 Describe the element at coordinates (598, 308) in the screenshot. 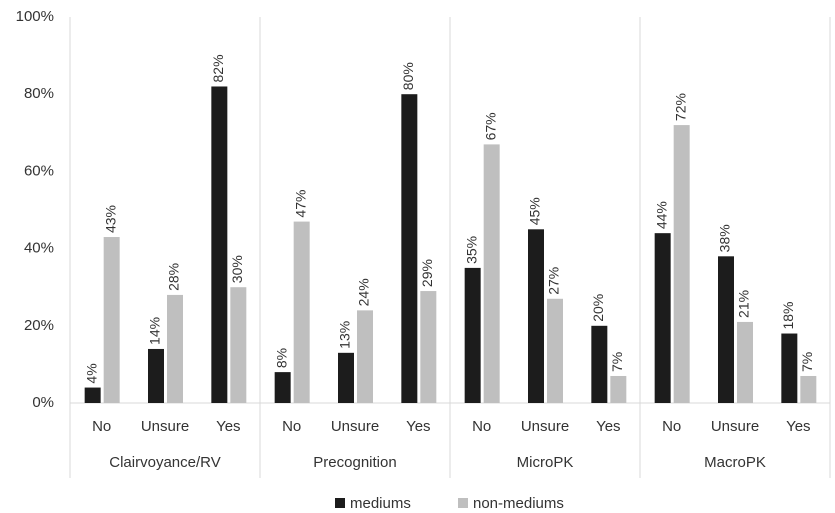

I see `value-label: 20%` at that location.